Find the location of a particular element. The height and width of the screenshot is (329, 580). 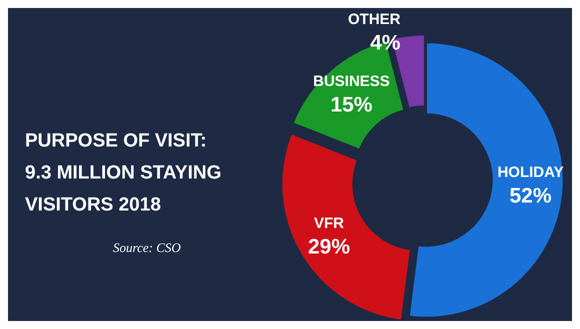

data-label: 15% is located at coordinates (351, 104).